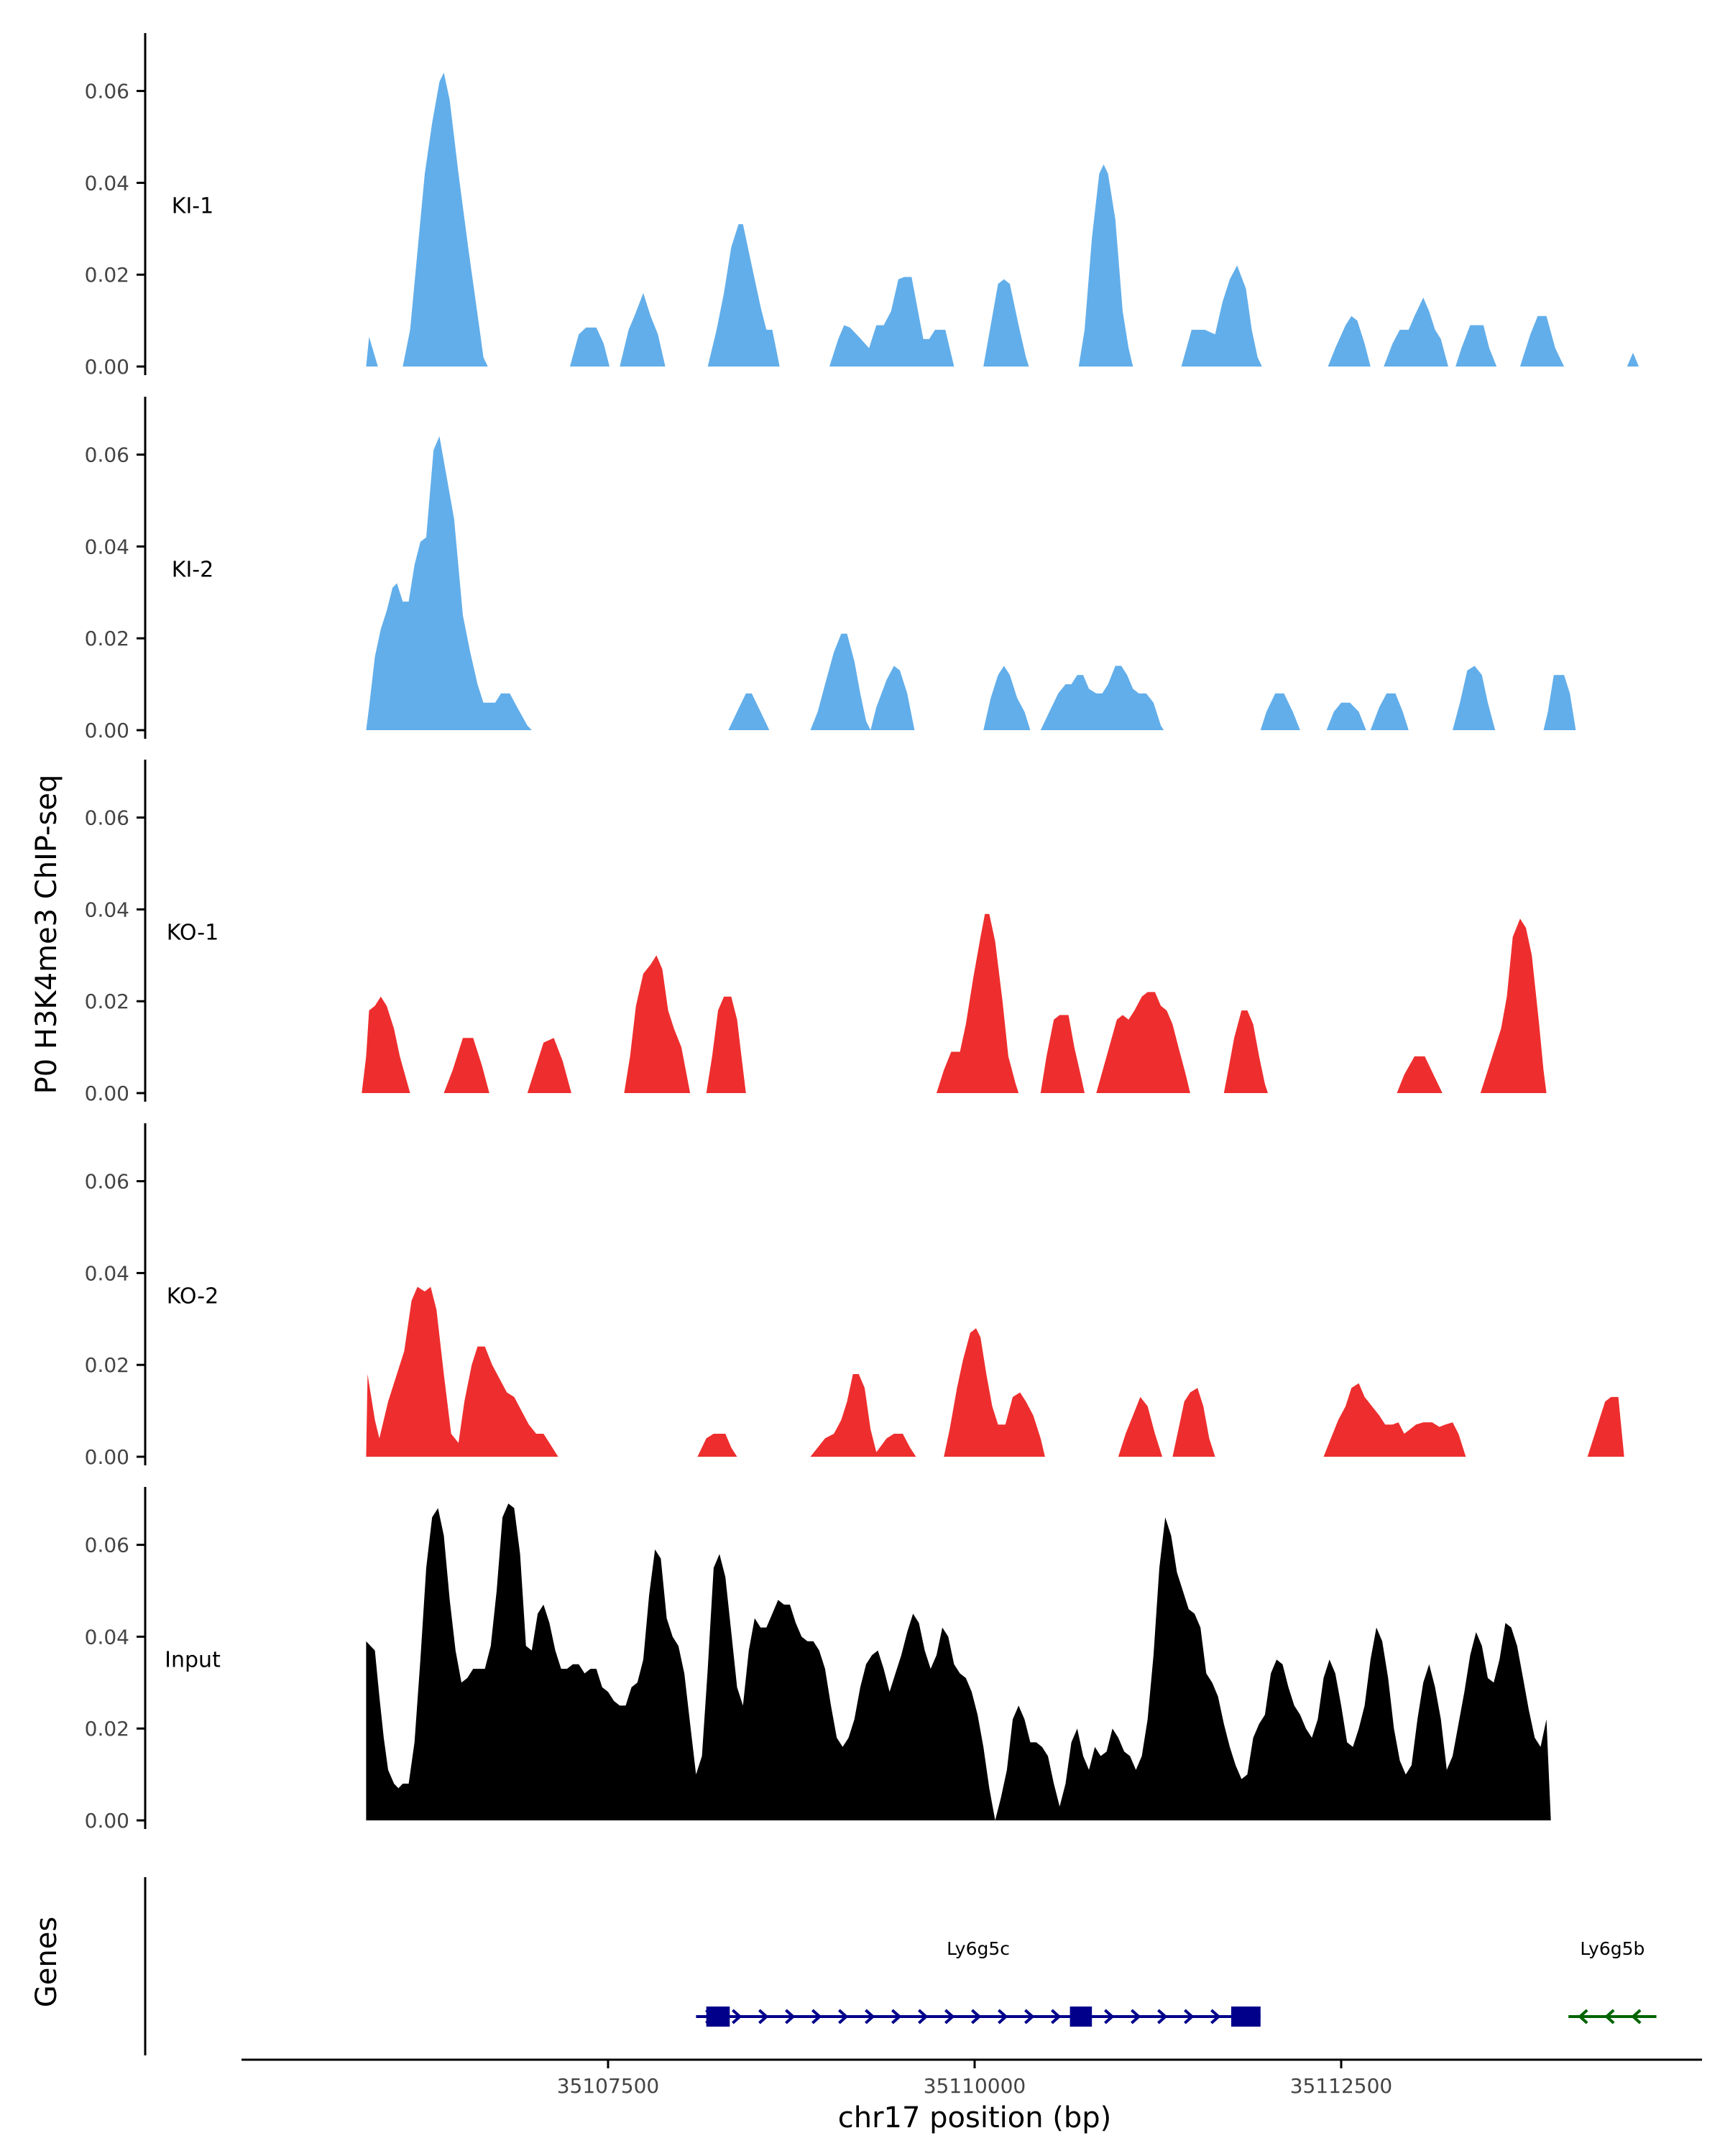 The image size is (1725, 2156). Describe the element at coordinates (862, 206) in the screenshot. I see `track-ki-1: 0.00 0.02 0.04 0.06 KI-1` at that location.